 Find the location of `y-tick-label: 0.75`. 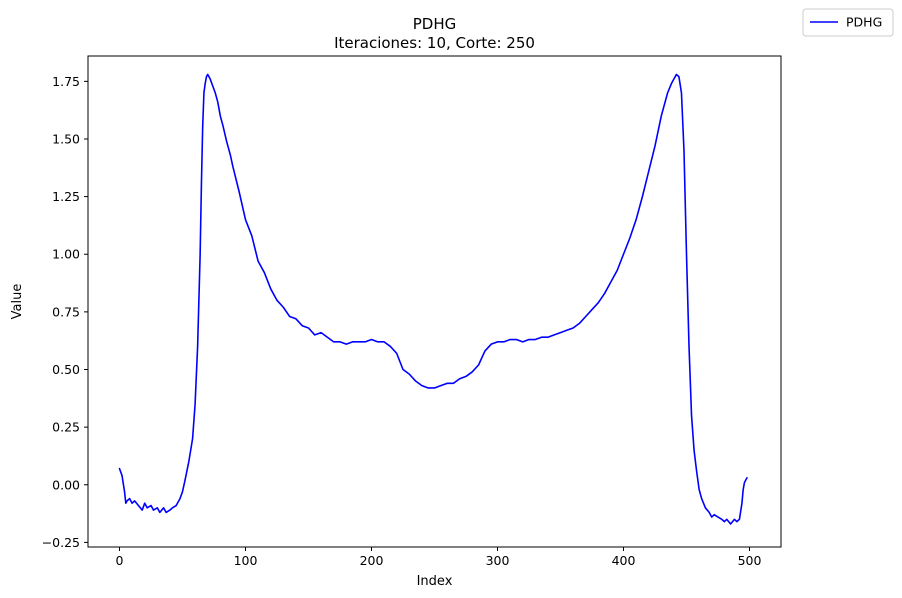

y-tick-label: 0.75 is located at coordinates (66, 311).